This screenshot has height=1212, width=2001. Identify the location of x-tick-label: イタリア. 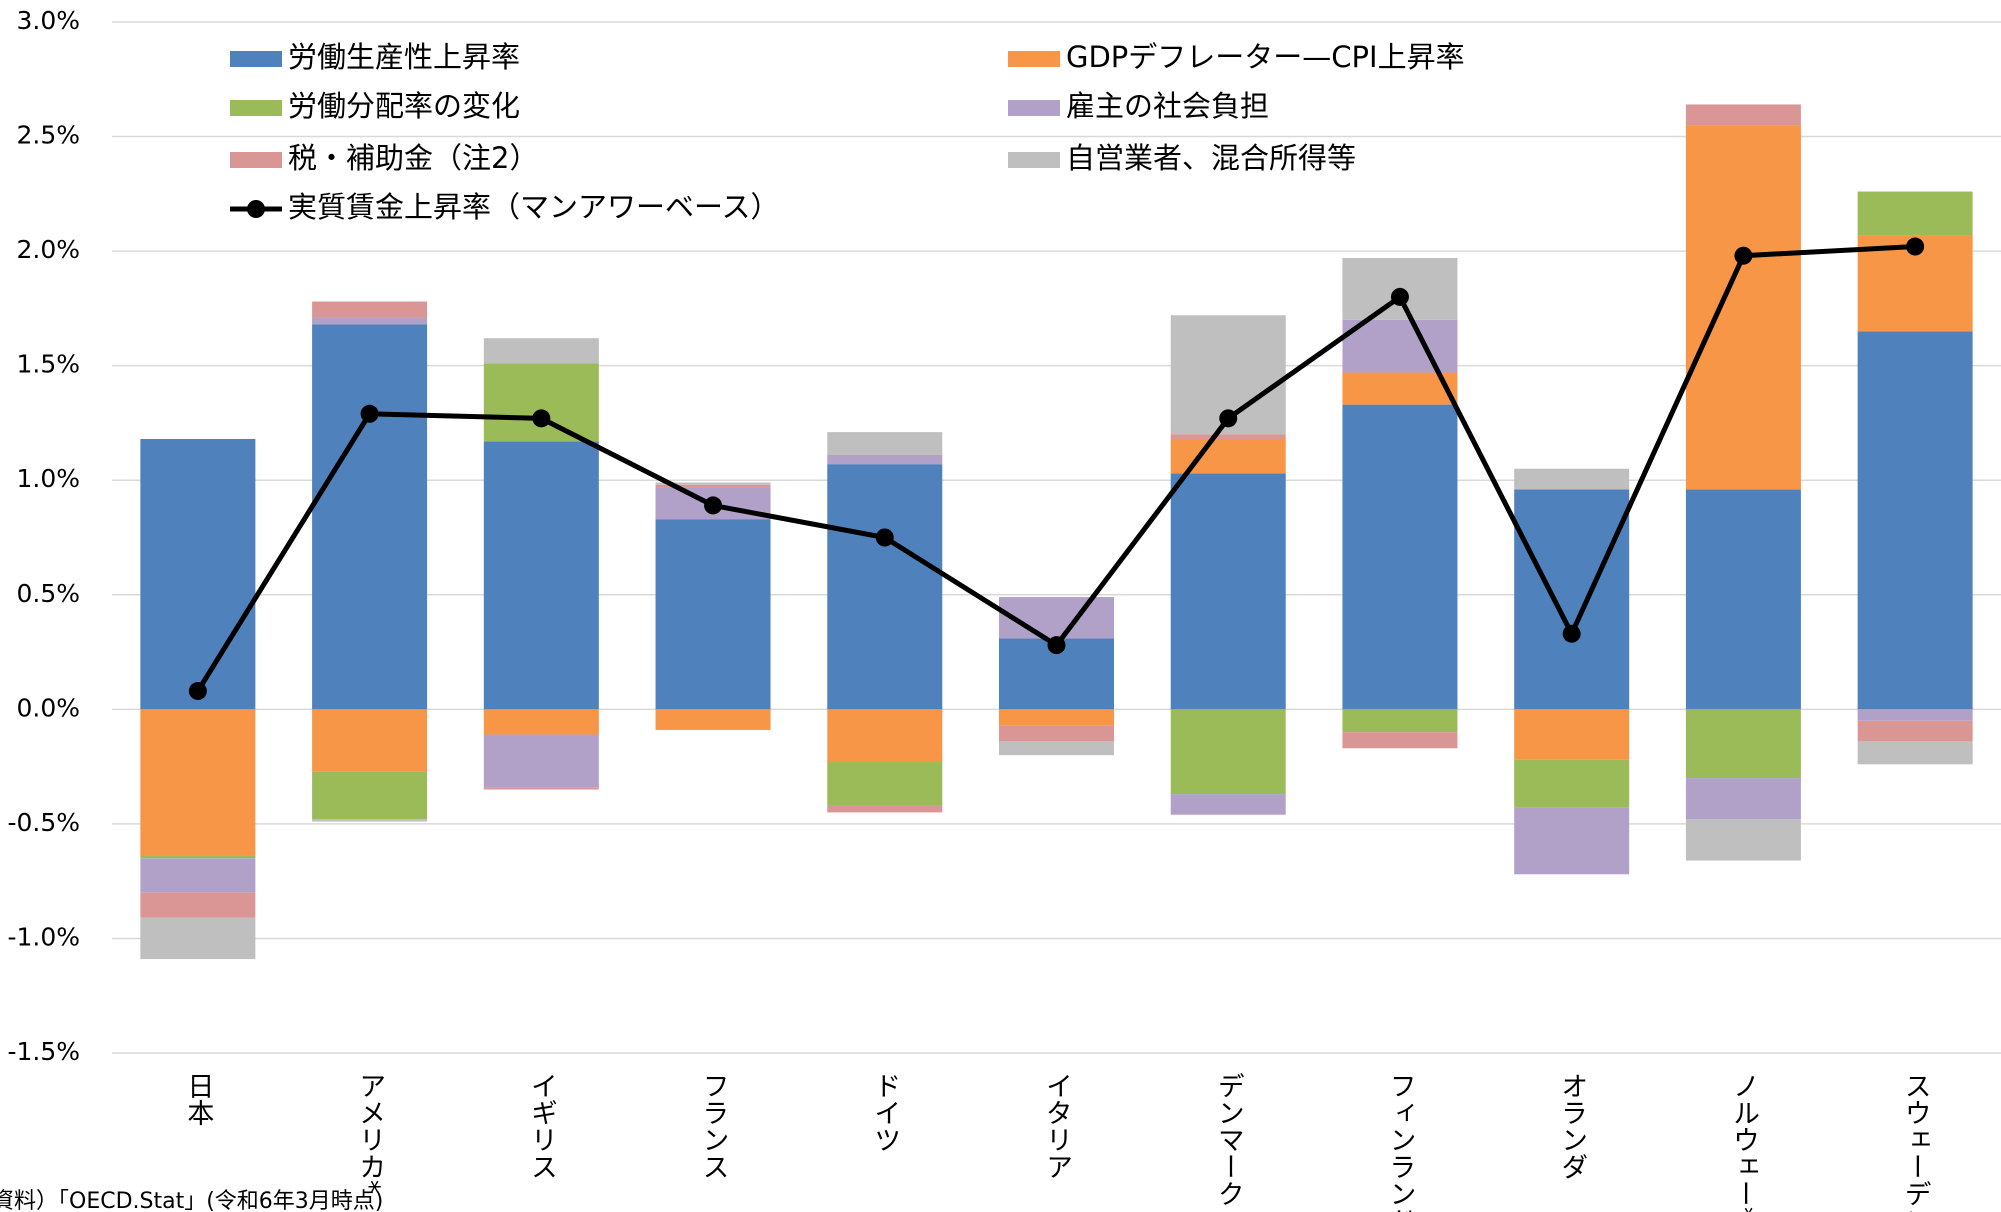
(1056, 1126).